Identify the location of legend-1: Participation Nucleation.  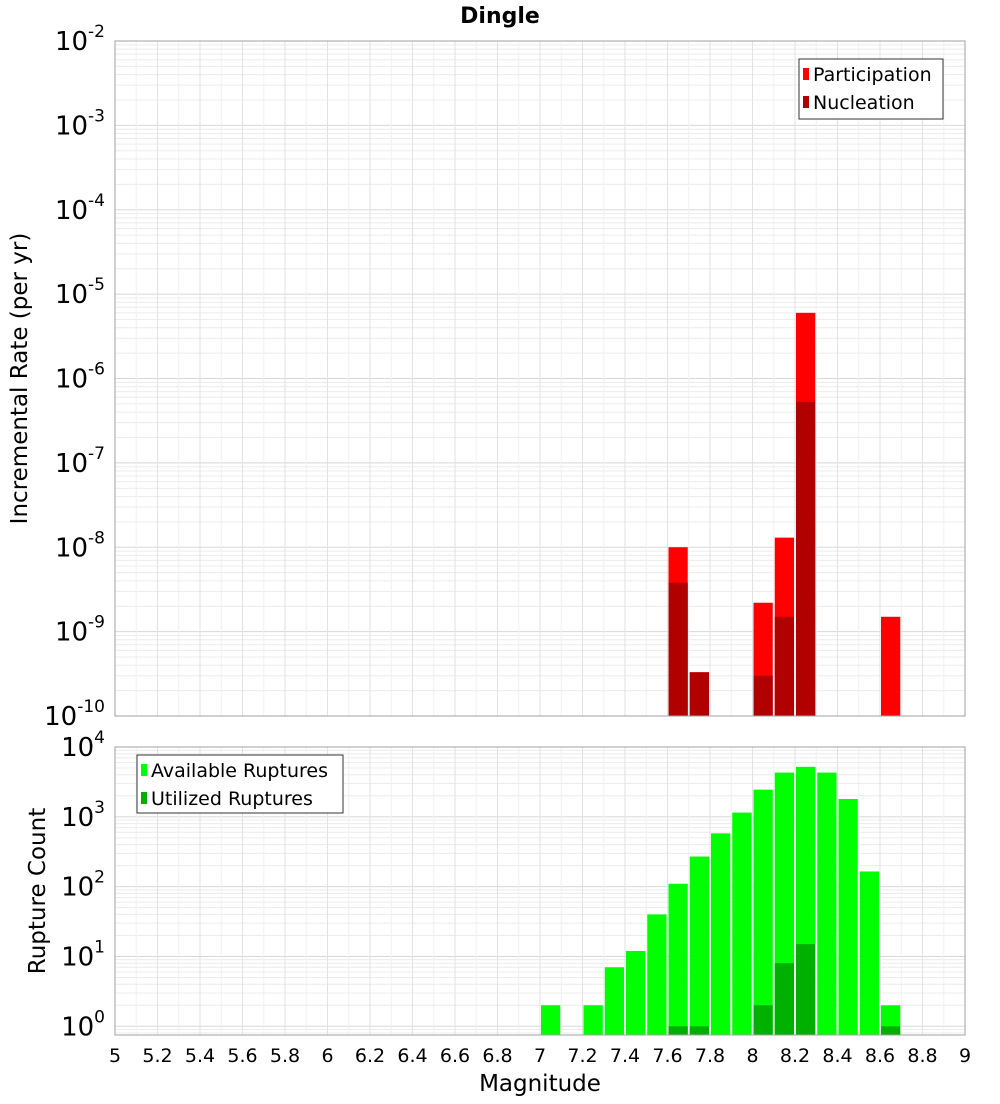
(871, 89).